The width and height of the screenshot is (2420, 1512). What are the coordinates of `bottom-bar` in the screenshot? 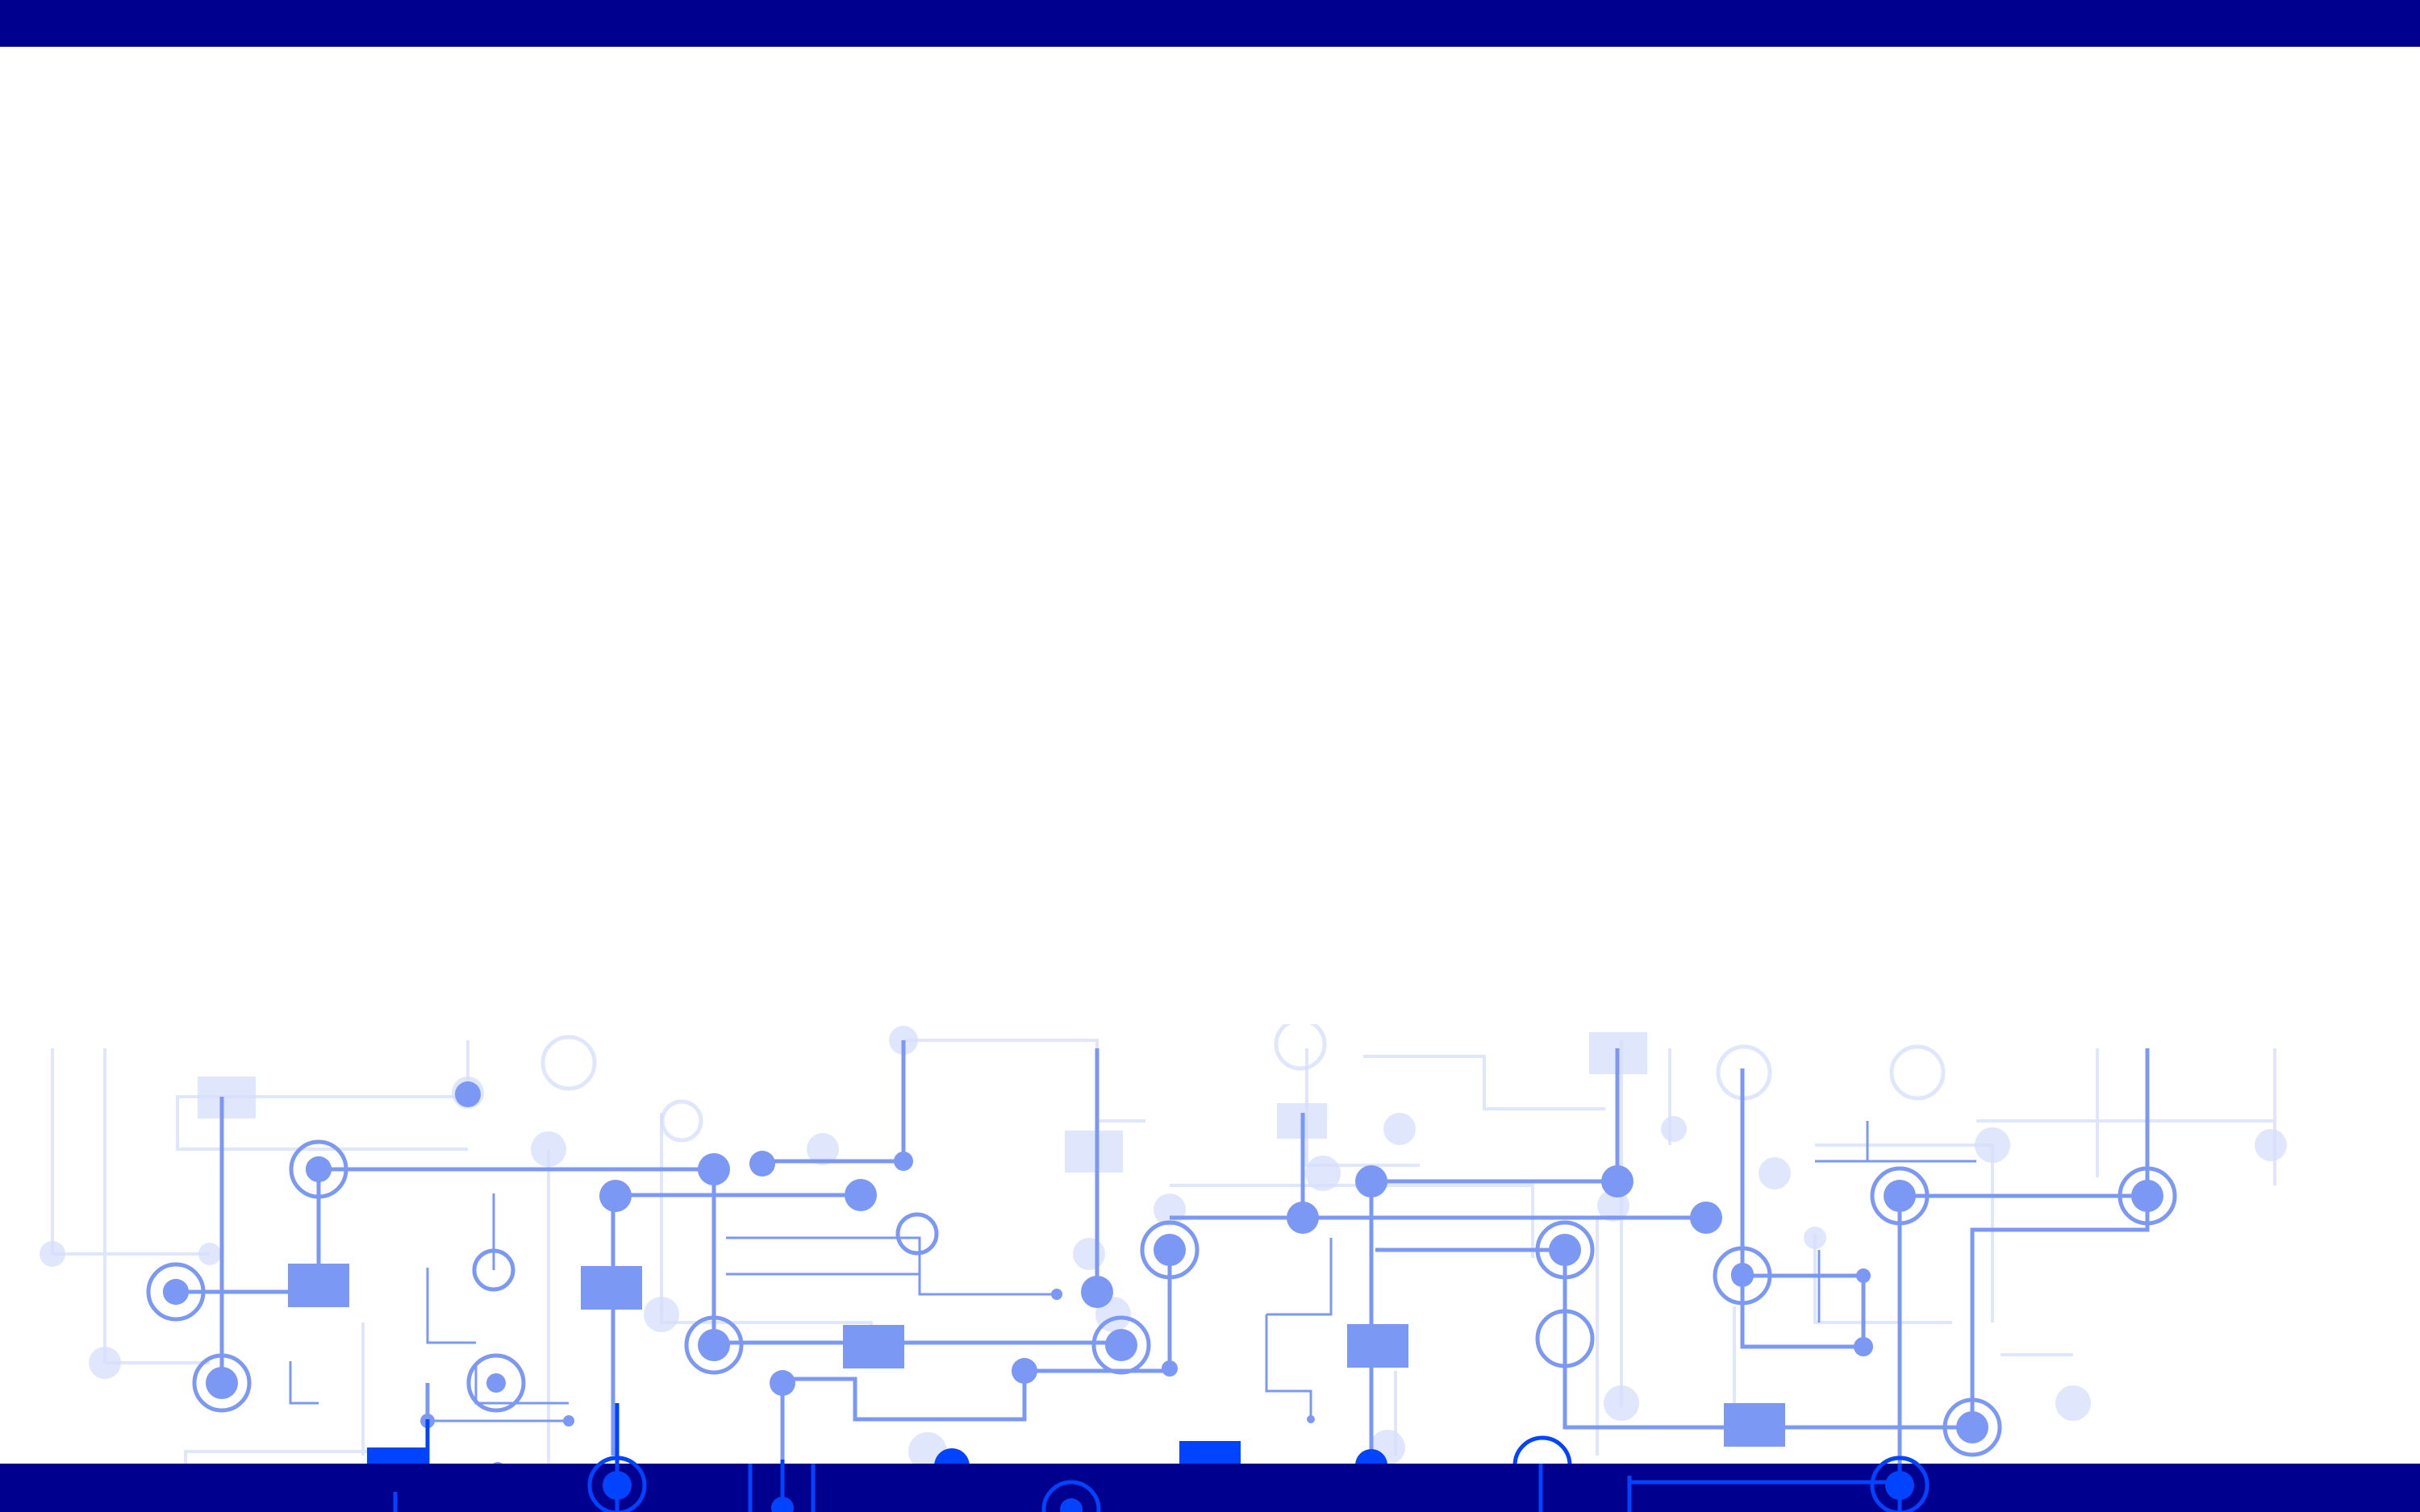 It's located at (1210, 1488).